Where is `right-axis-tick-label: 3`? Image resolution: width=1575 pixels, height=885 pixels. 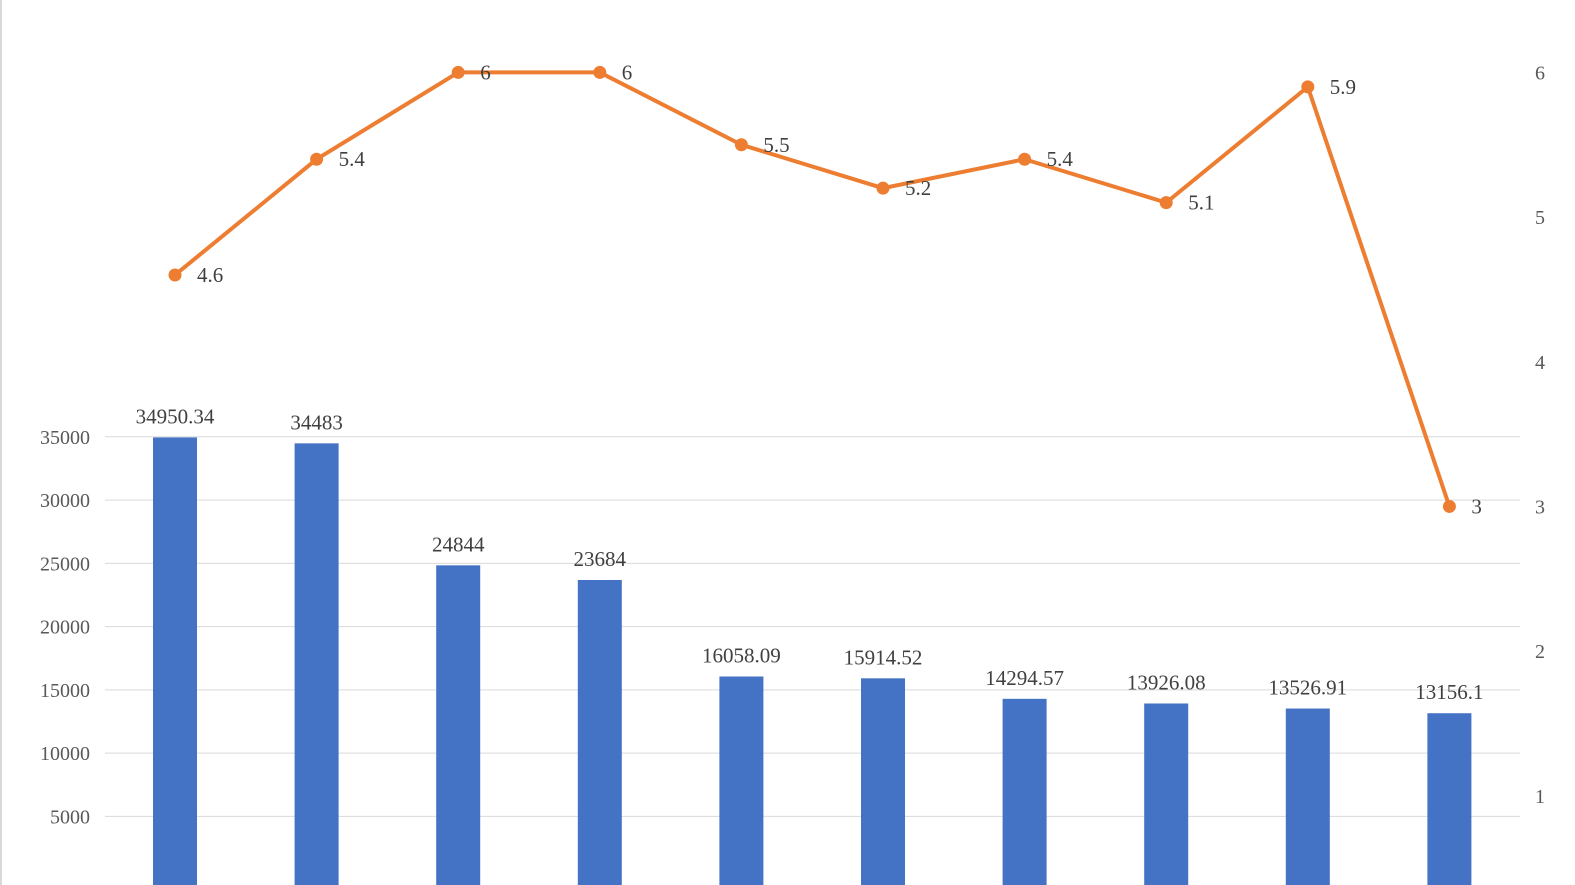
right-axis-tick-label: 3 is located at coordinates (1540, 507).